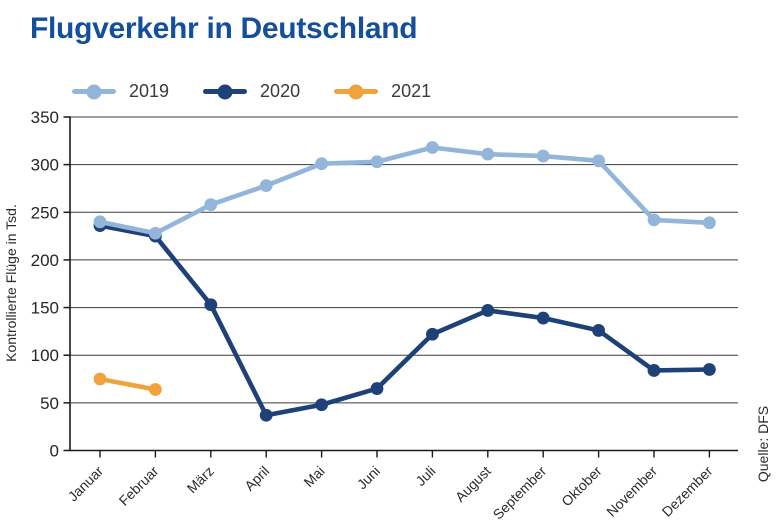 This screenshot has height=528, width=780. What do you see at coordinates (404, 190) in the screenshot?
I see `series-2019` at bounding box center [404, 190].